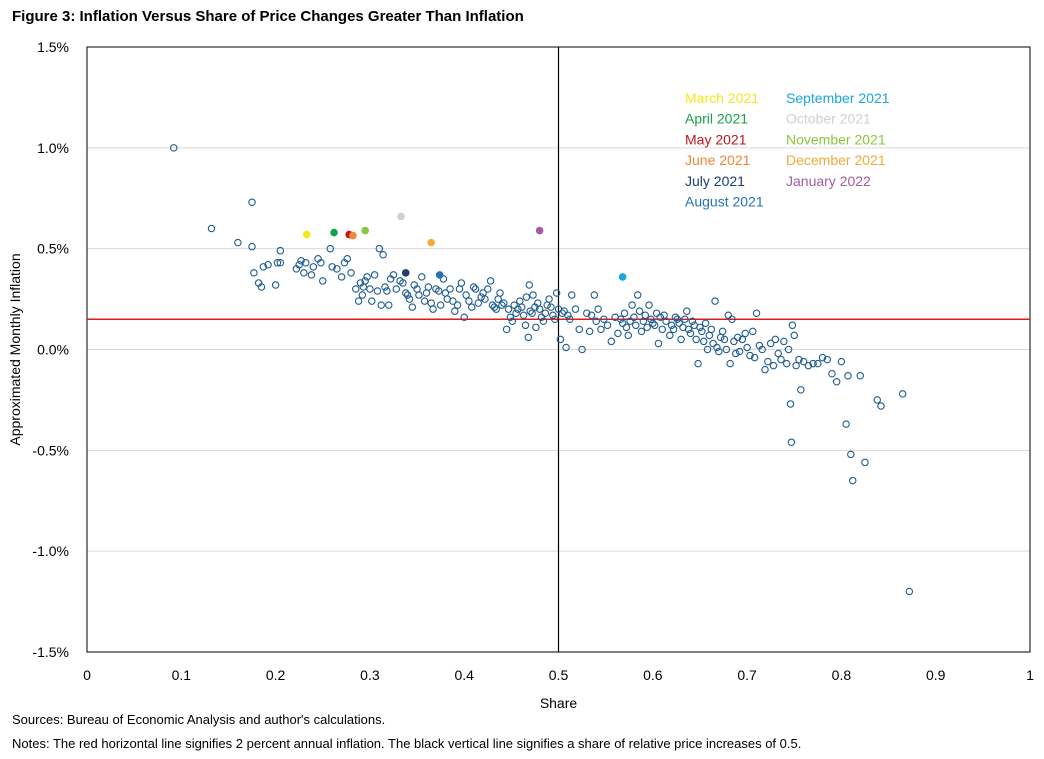  I want to click on legend-entry: April 2021, so click(716, 119).